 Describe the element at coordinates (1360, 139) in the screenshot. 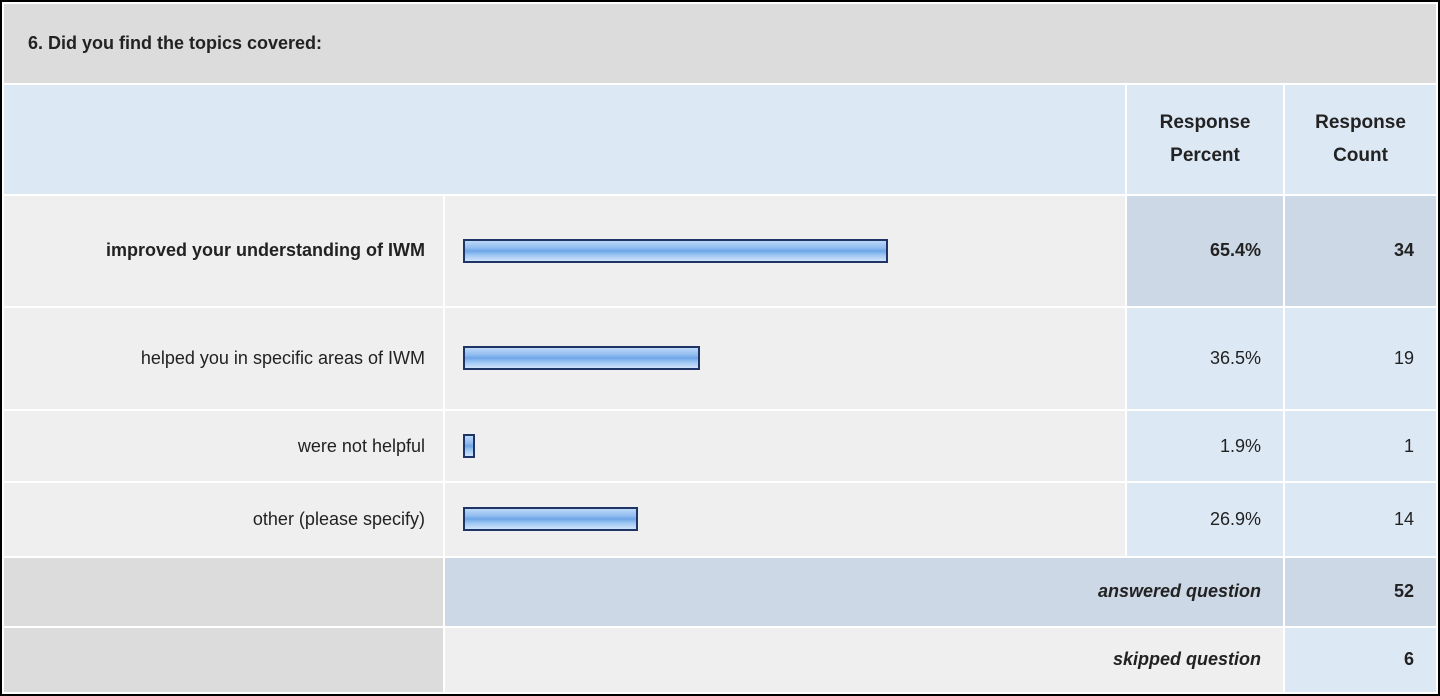

I see `column-header: Response Count` at that location.